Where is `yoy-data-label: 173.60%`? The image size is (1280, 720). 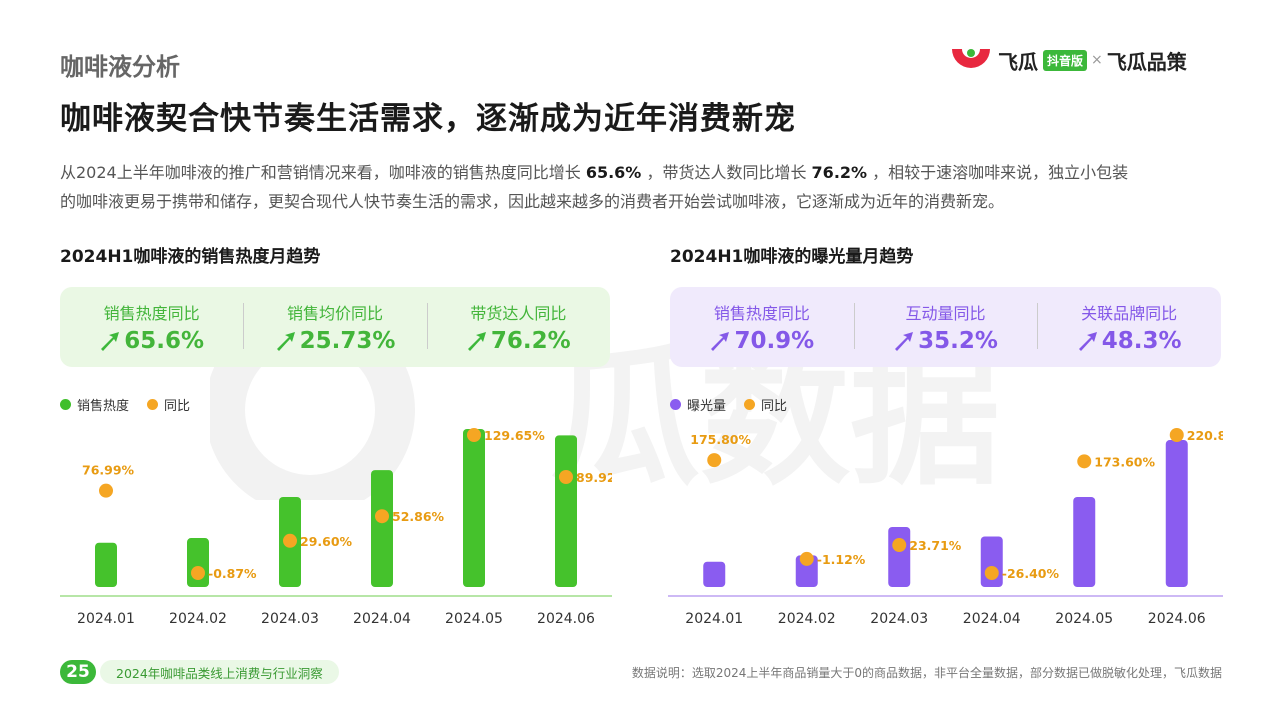 yoy-data-label: 173.60% is located at coordinates (1124, 461).